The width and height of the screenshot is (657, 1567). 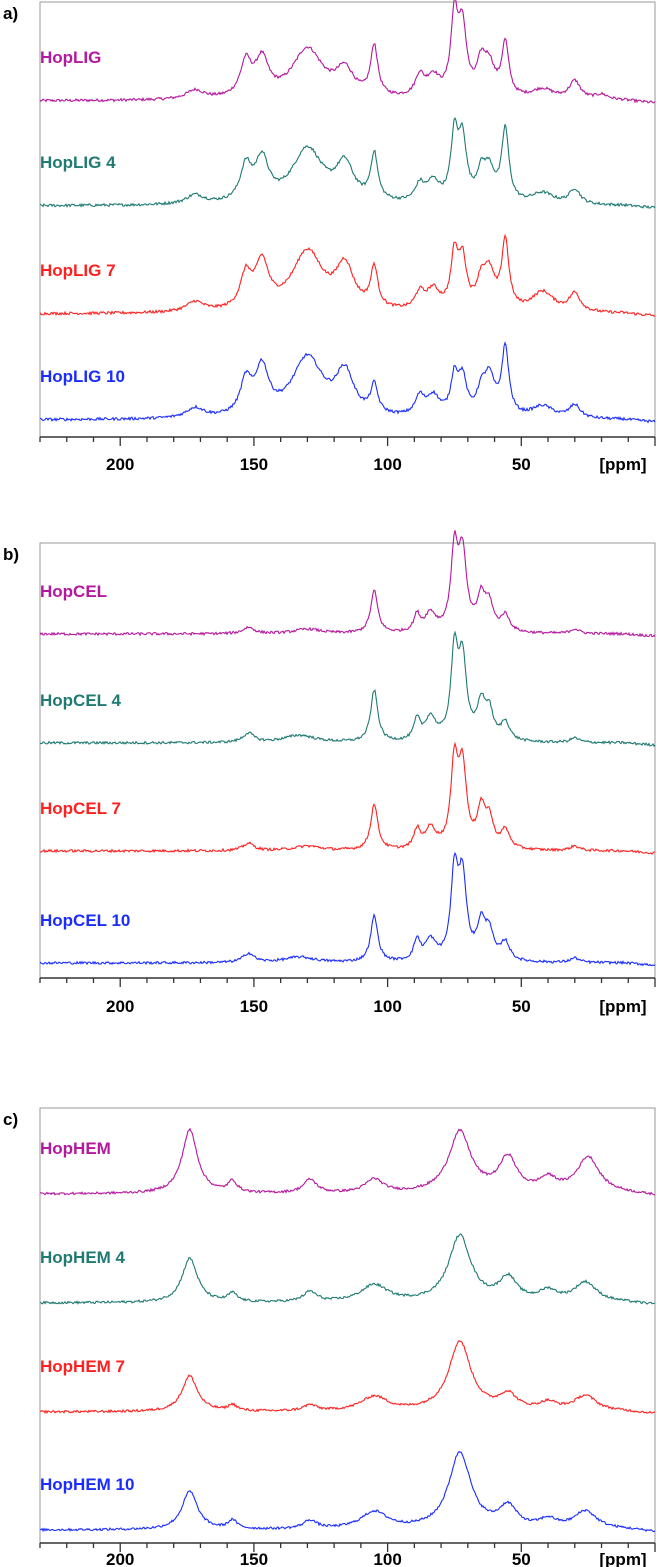 I want to click on series-label: HopLIG, so click(x=70, y=57).